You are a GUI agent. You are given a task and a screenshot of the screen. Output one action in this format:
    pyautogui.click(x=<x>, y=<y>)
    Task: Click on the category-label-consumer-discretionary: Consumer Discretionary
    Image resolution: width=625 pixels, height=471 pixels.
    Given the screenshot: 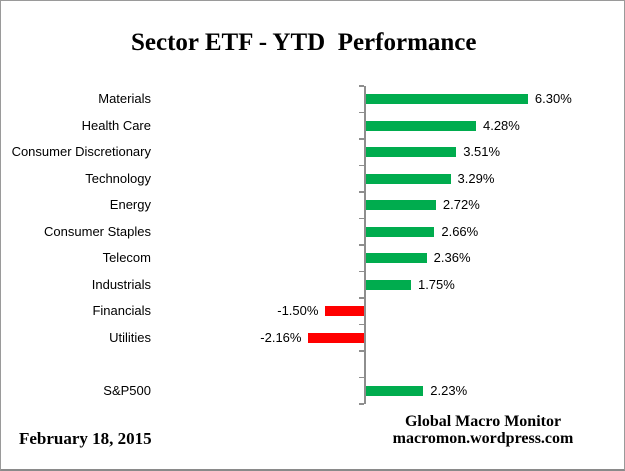 What is the action you would take?
    pyautogui.click(x=81, y=151)
    